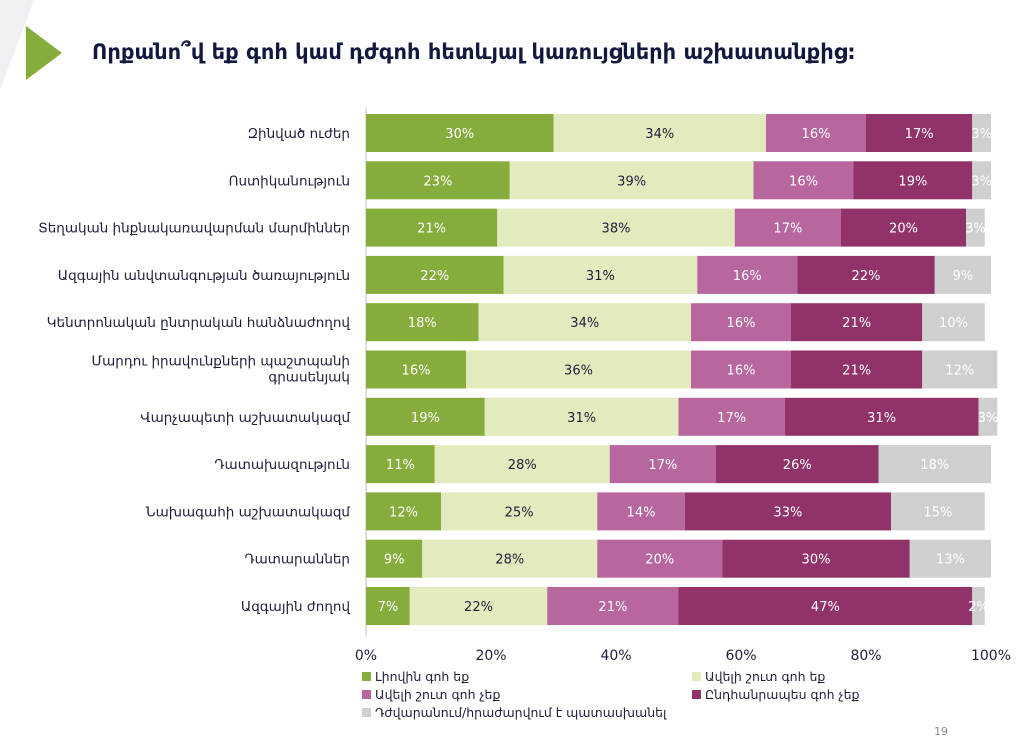 The height and width of the screenshot is (750, 1024). I want to click on data-label: 20%, so click(903, 229).